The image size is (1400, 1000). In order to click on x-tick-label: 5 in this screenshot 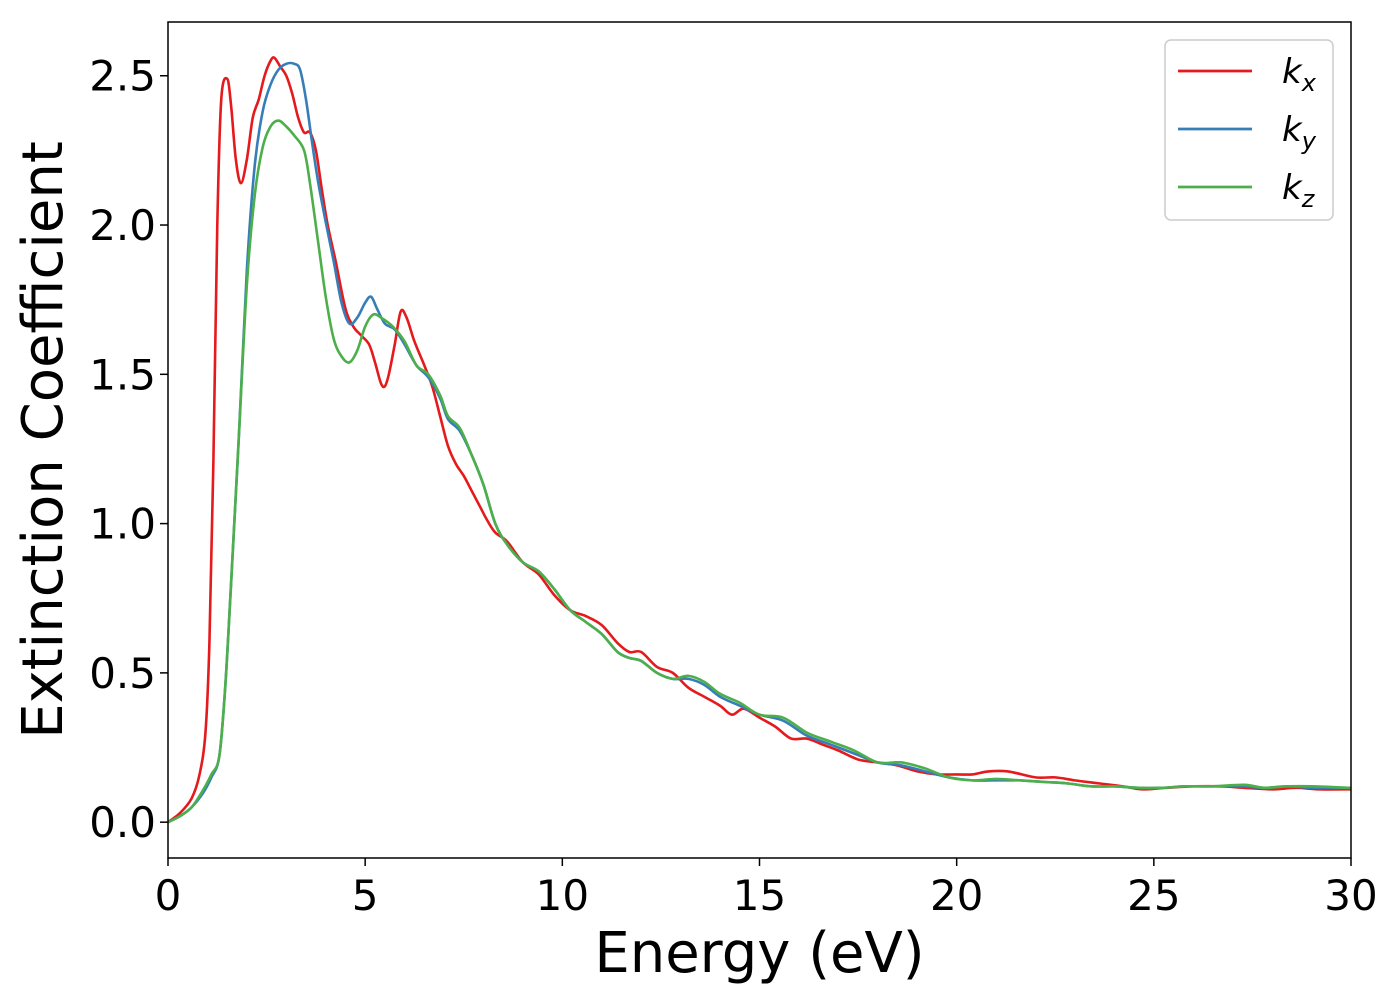, I will do `click(365, 895)`.